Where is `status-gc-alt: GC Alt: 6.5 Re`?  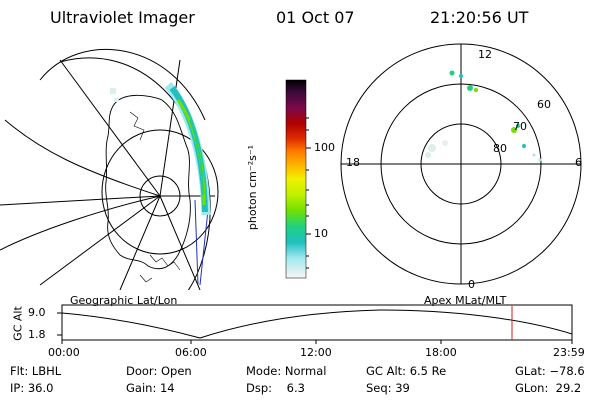 status-gc-alt: GC Alt: 6.5 Re is located at coordinates (406, 371).